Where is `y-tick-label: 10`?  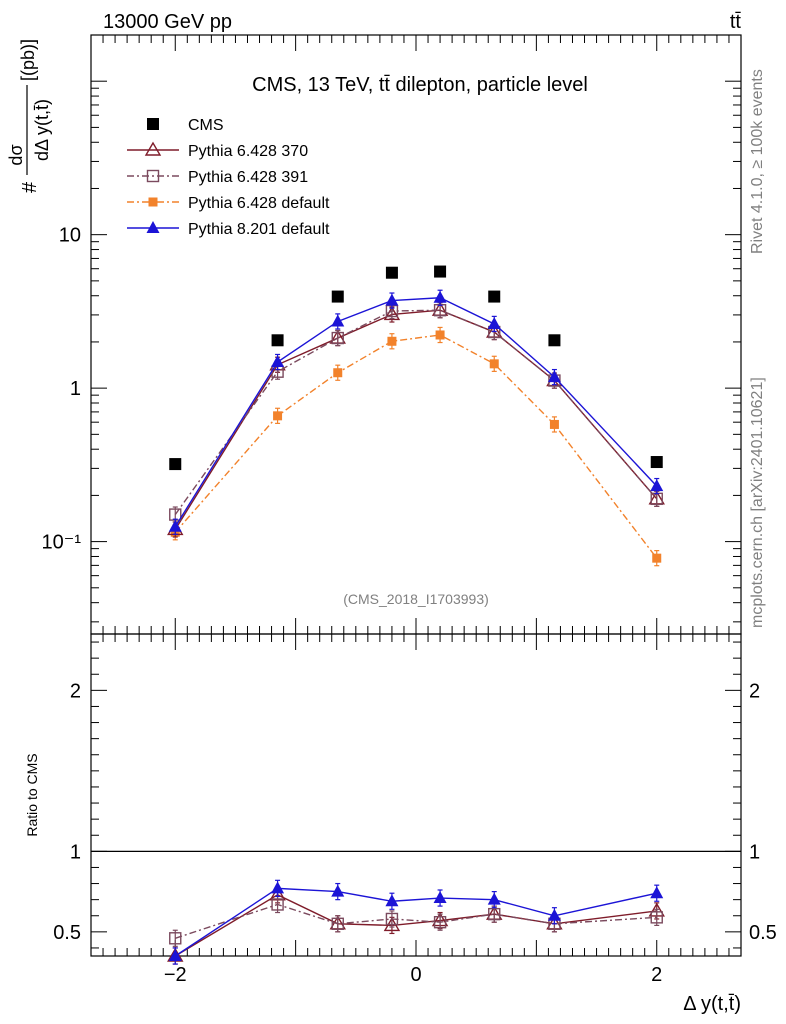 y-tick-label: 10 is located at coordinates (70, 236).